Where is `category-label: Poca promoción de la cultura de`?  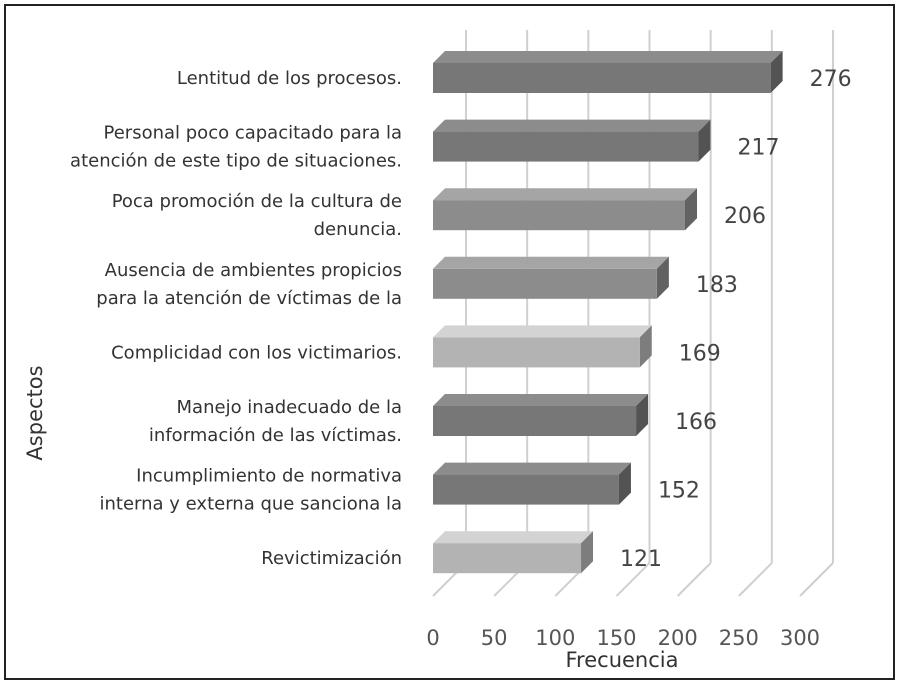
category-label: Poca promoción de la cultura de is located at coordinates (257, 201).